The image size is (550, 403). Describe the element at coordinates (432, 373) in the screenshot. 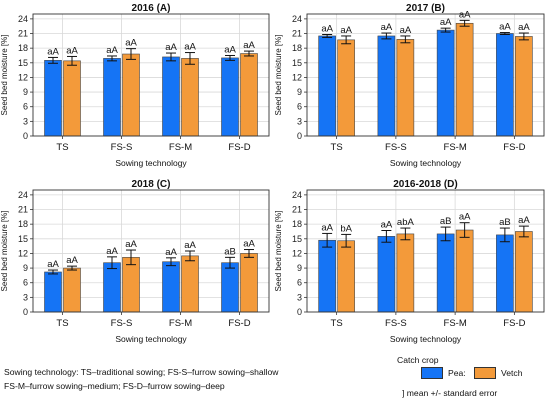

I see `legend-swatch-pea` at that location.